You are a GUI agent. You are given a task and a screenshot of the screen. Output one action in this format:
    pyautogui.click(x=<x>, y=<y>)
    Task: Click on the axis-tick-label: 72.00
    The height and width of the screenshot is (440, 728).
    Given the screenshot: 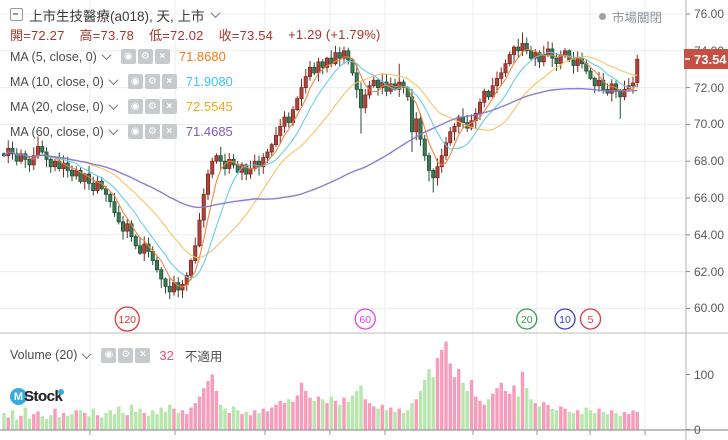 What is the action you would take?
    pyautogui.click(x=709, y=87)
    